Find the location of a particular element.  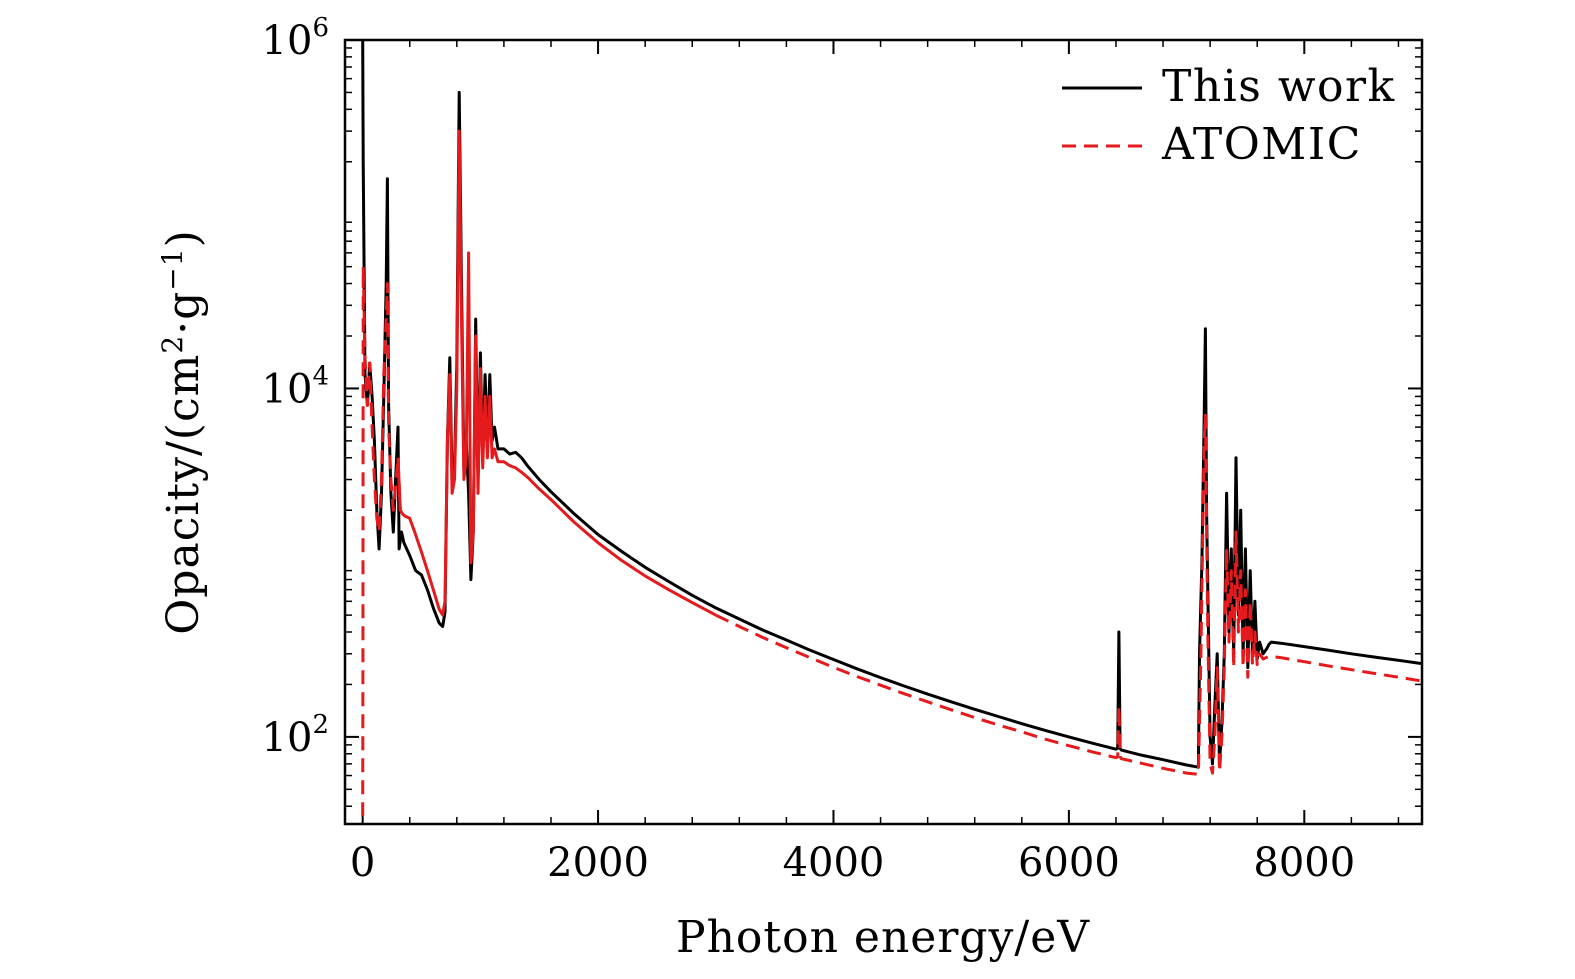

x-tick-label-4: 8000 is located at coordinates (1304, 863).